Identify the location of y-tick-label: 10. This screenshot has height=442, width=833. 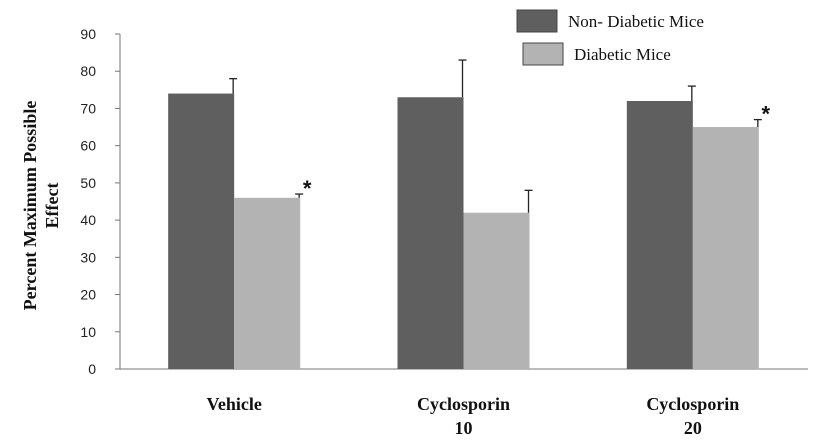
(88, 332).